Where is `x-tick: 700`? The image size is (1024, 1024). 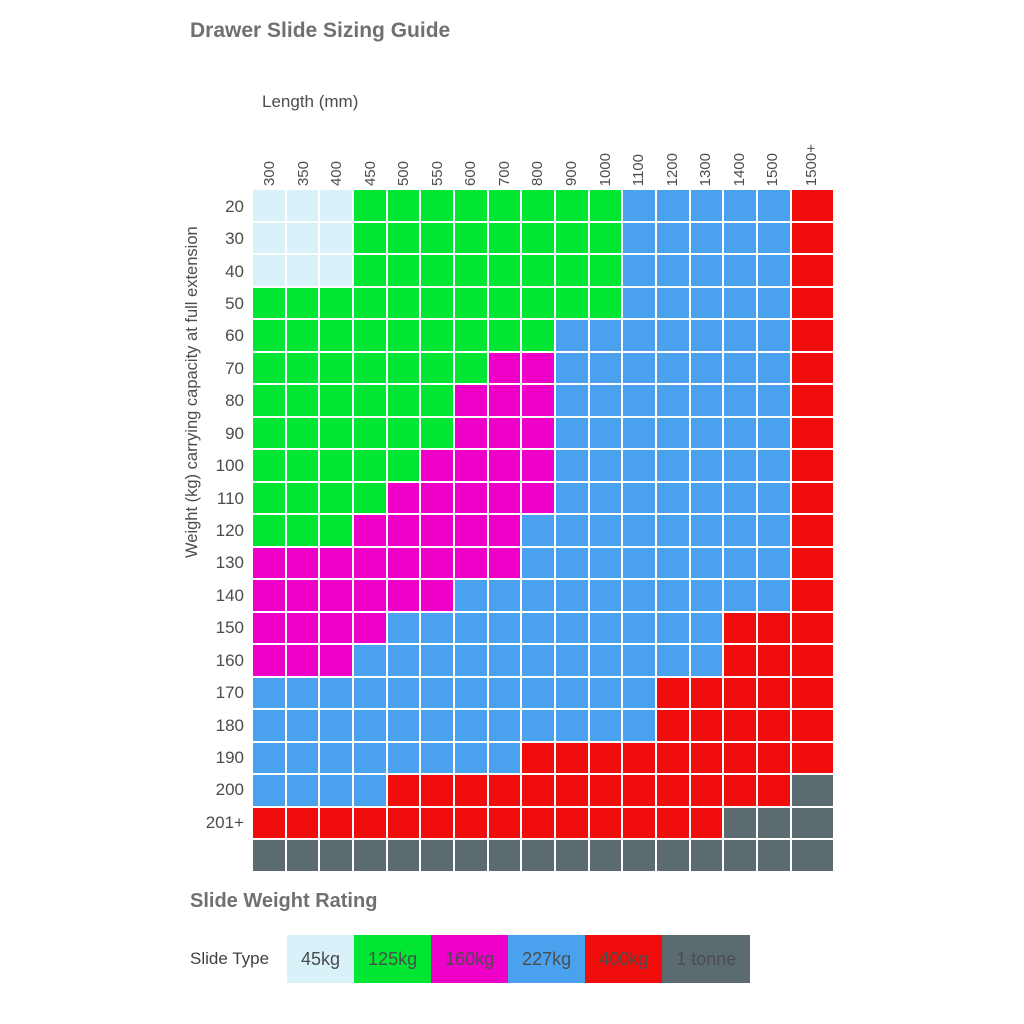 x-tick: 700 is located at coordinates (505, 157).